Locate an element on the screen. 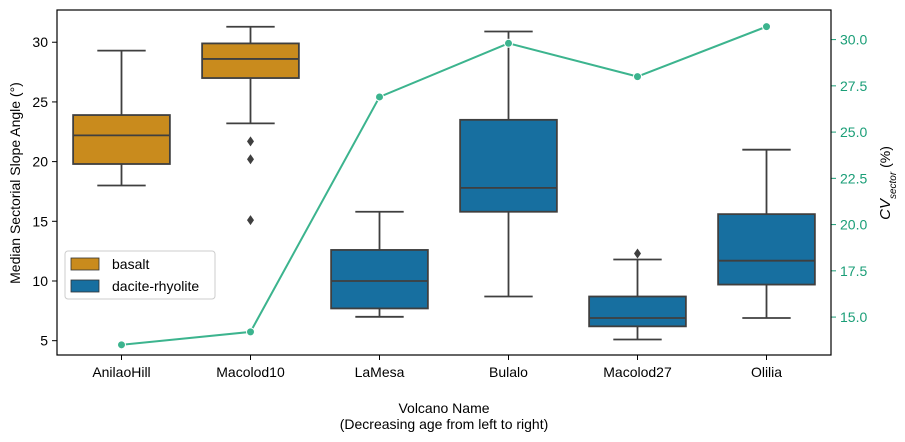 Image resolution: width=905 pixels, height=442 pixels. y-left-tick-label: 25 is located at coordinates (40, 102).